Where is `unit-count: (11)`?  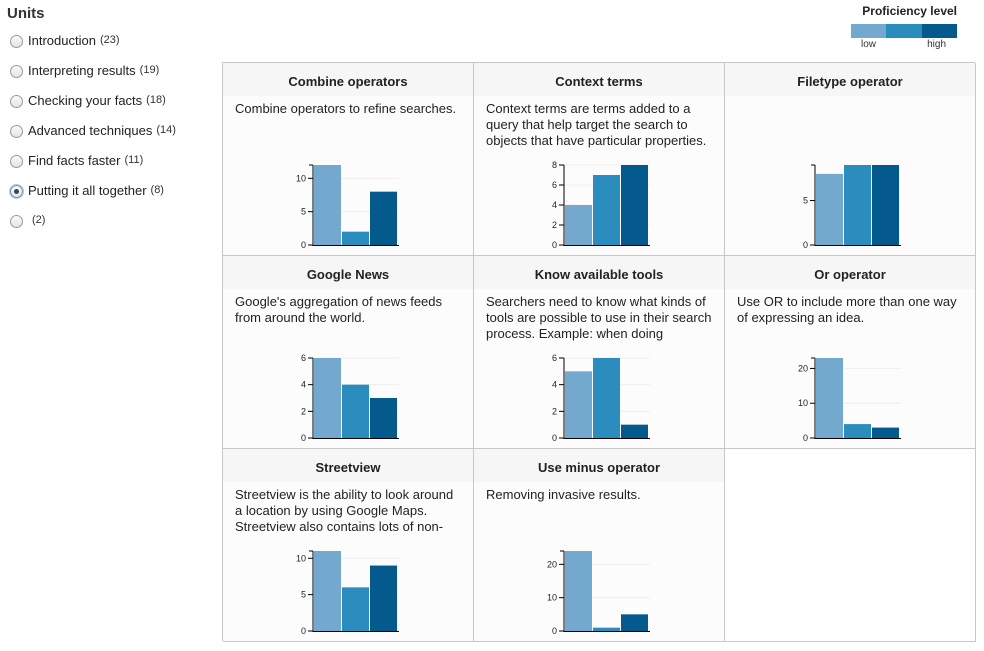 unit-count: (11) is located at coordinates (134, 160).